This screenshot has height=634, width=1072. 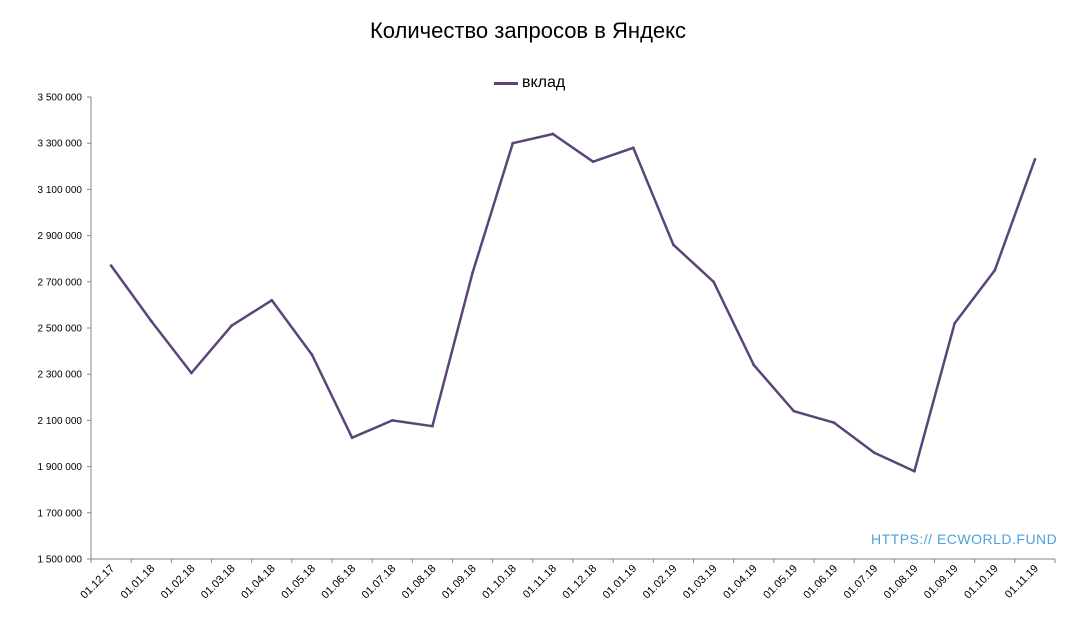 I want to click on x-tick-label: 01.03.18, so click(x=218, y=582).